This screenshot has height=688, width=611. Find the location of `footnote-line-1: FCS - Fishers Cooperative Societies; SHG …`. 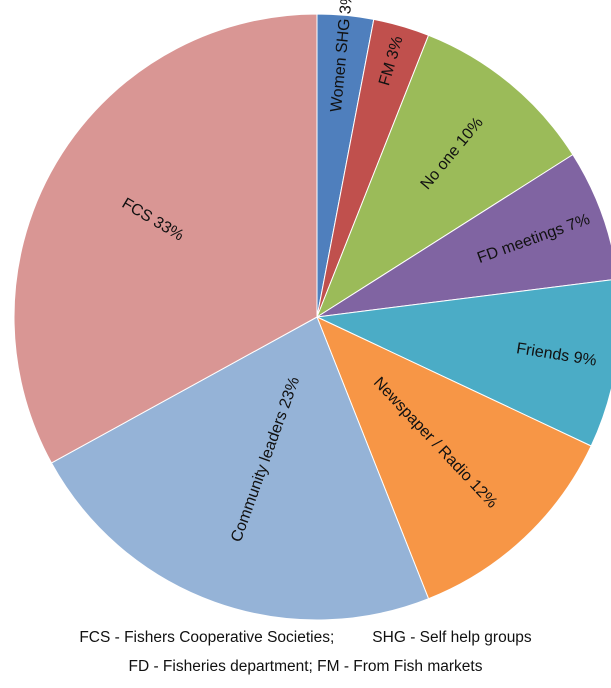

footnote-line-1: FCS - Fishers Cooperative Societies; SHG … is located at coordinates (305, 638).